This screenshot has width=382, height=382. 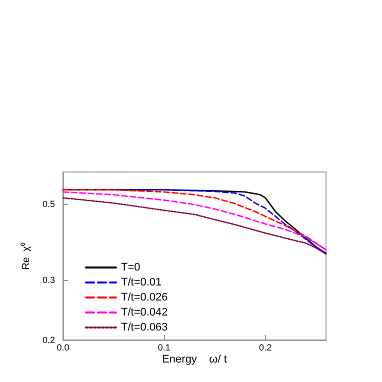 What do you see at coordinates (48, 340) in the screenshot?
I see `y-tick-label: 0.2` at bounding box center [48, 340].